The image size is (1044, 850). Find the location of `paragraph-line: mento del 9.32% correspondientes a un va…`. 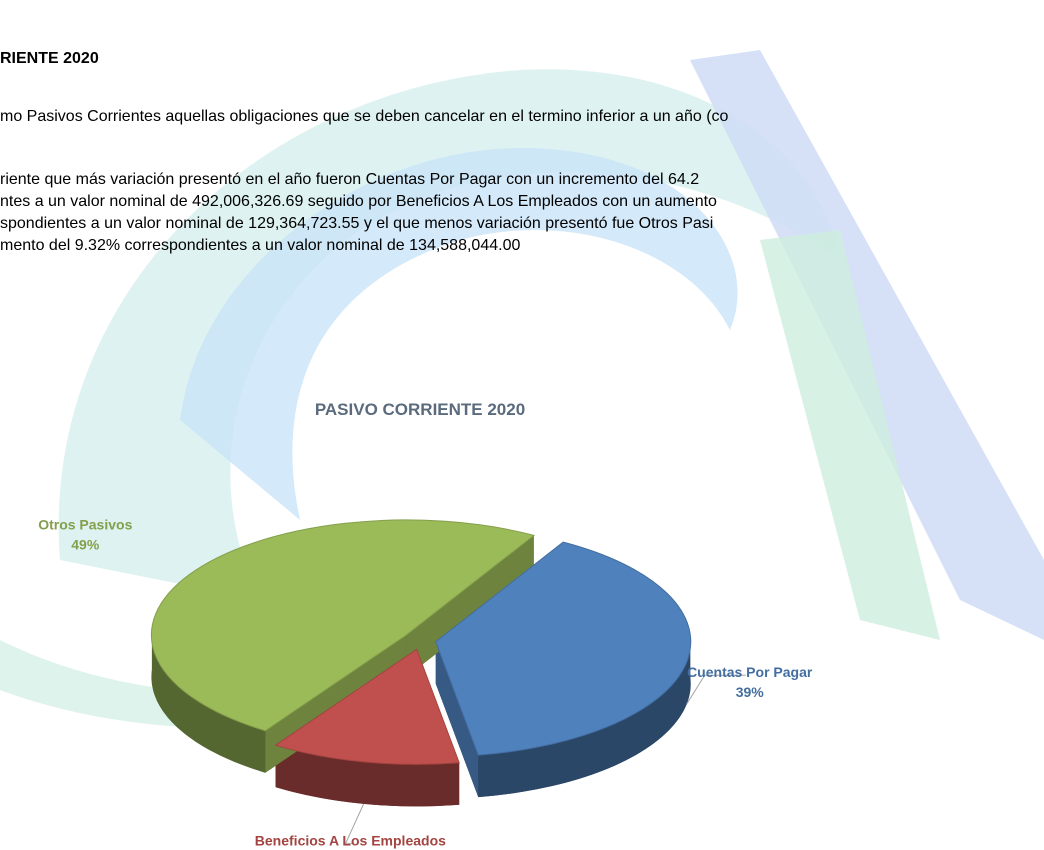

paragraph-line: mento del 9.32% correspondientes a un va… is located at coordinates (260, 245).